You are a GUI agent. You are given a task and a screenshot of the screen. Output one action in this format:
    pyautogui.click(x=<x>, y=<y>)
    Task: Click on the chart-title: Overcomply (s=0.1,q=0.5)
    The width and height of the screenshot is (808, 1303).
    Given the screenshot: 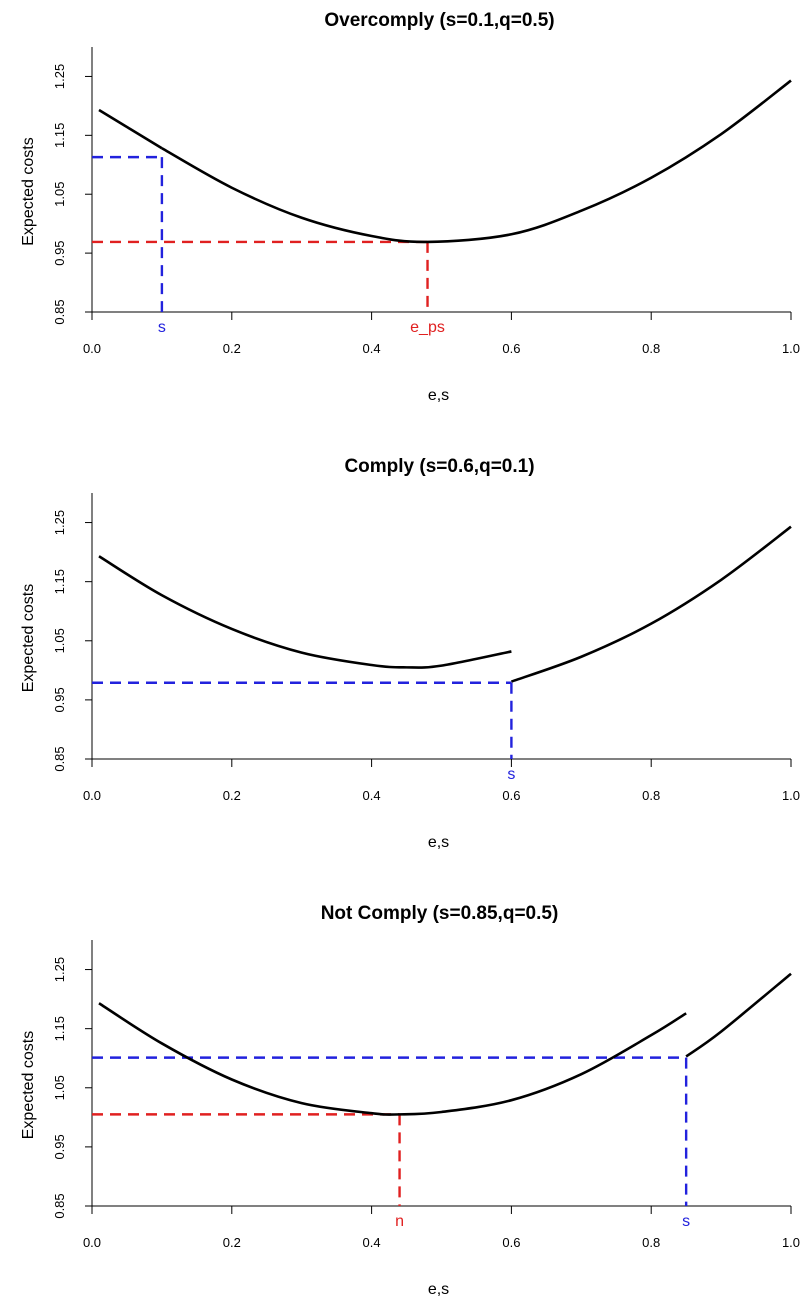 What is the action you would take?
    pyautogui.click(x=439, y=20)
    